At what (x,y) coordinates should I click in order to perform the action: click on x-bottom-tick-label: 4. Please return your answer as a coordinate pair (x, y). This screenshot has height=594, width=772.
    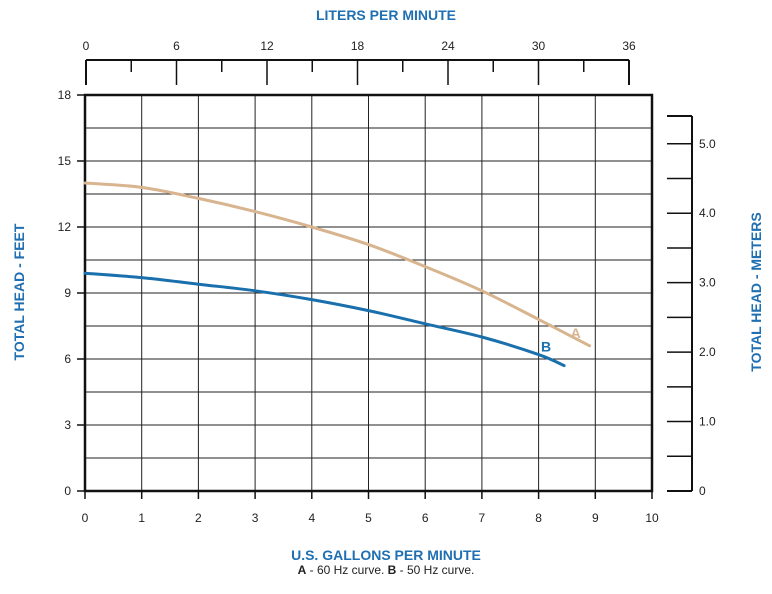
    Looking at the image, I should click on (311, 518).